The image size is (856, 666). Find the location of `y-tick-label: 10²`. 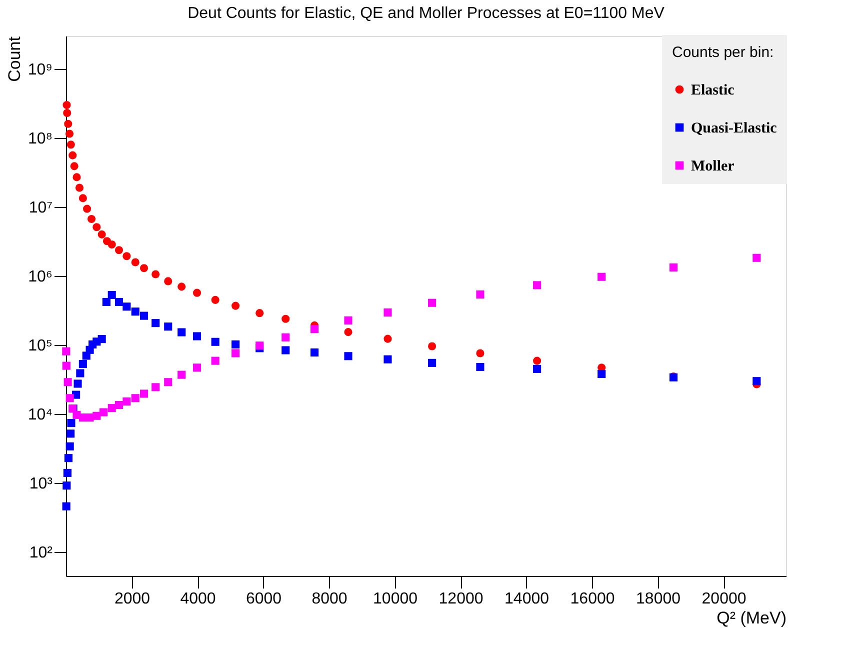

y-tick-label: 10² is located at coordinates (41, 553).